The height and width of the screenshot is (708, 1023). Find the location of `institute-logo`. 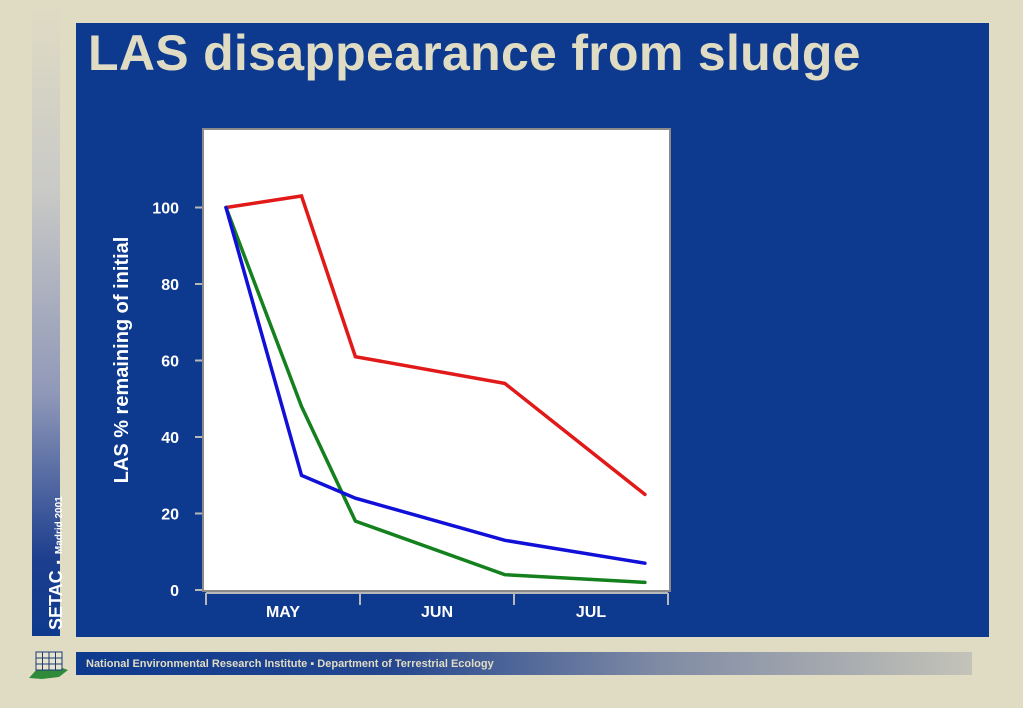

institute-logo is located at coordinates (48, 665).